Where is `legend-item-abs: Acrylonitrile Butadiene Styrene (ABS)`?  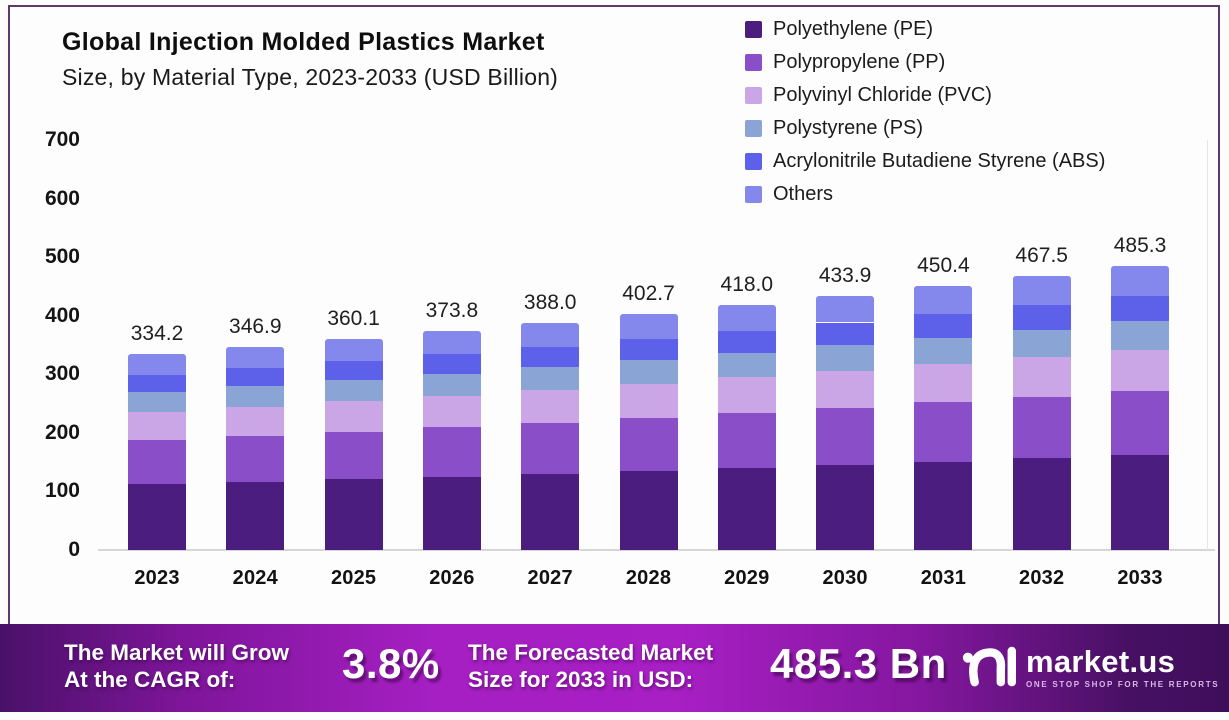
legend-item-abs: Acrylonitrile Butadiene Styrene (ABS) is located at coordinates (925, 161).